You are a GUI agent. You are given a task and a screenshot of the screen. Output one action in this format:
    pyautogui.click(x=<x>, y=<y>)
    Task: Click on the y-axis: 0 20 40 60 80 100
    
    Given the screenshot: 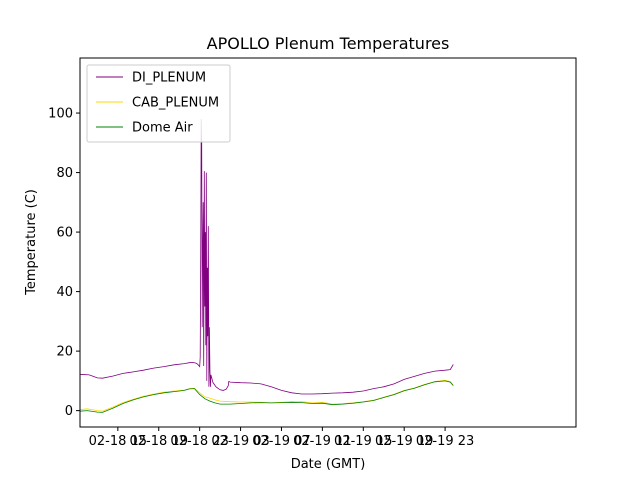 What is the action you would take?
    pyautogui.click(x=64, y=263)
    